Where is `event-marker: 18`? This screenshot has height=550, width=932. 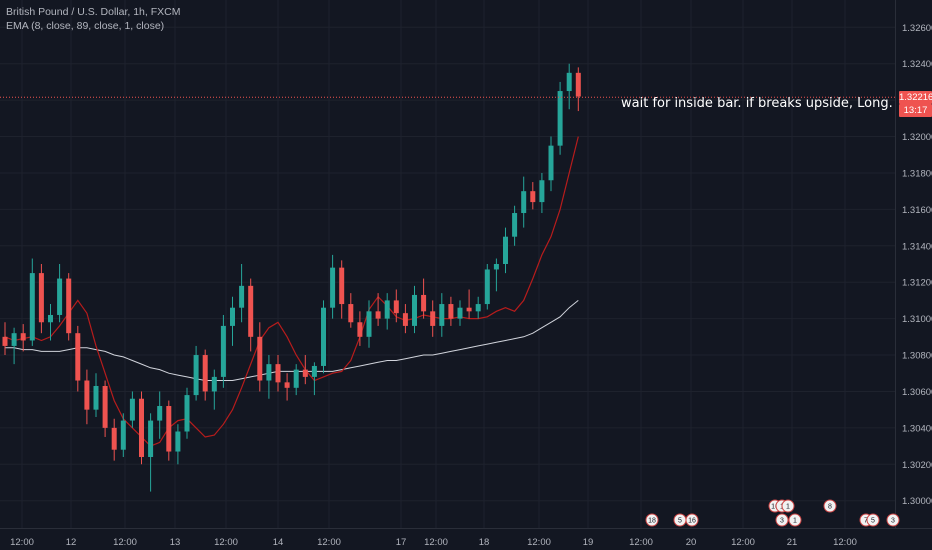 event-marker: 18 is located at coordinates (652, 520).